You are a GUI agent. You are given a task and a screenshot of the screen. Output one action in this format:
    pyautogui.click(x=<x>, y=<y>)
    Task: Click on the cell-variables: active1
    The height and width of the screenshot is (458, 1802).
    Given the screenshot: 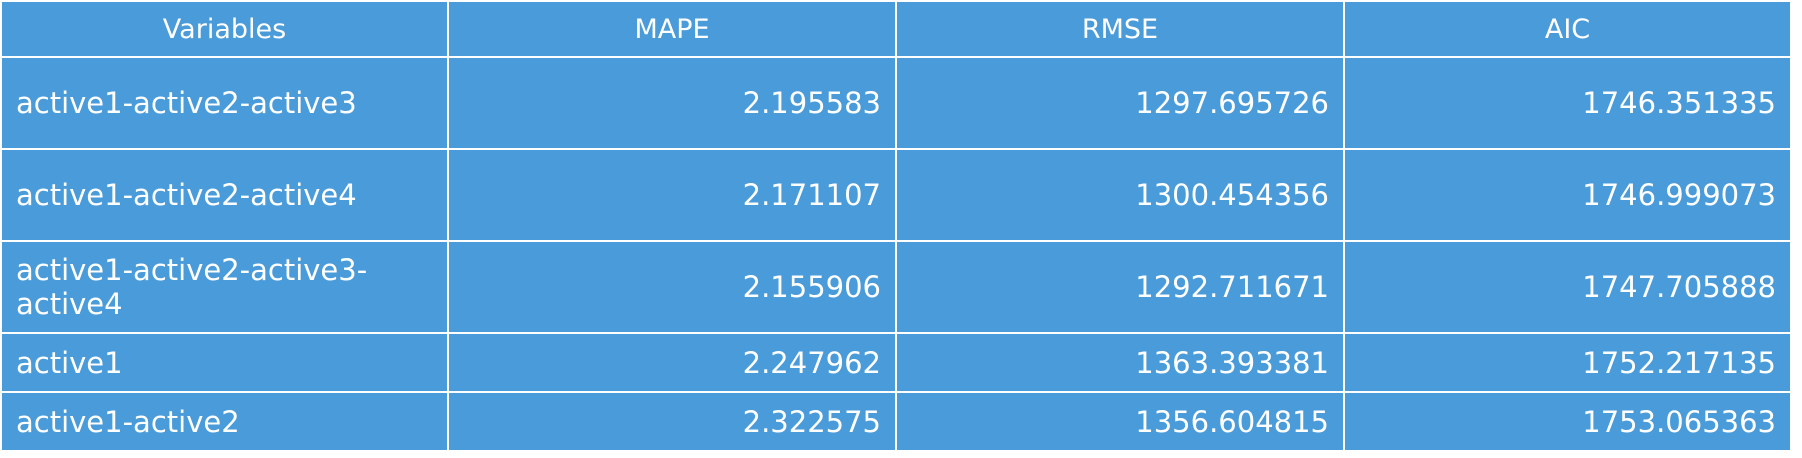 What is the action you would take?
    pyautogui.click(x=224, y=362)
    